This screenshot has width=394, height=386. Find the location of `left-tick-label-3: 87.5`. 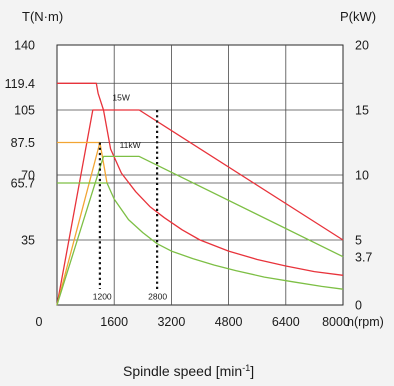

left-tick-label-3: 87.5 is located at coordinates (23, 143).